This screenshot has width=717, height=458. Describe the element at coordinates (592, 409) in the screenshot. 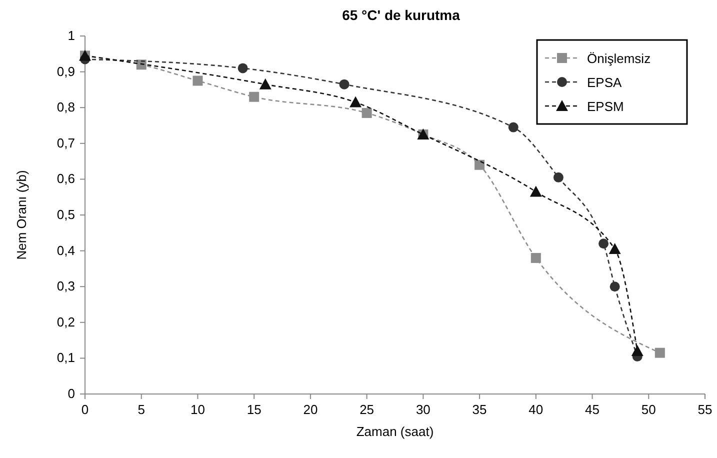

I see `x-tick-label: 45` at that location.